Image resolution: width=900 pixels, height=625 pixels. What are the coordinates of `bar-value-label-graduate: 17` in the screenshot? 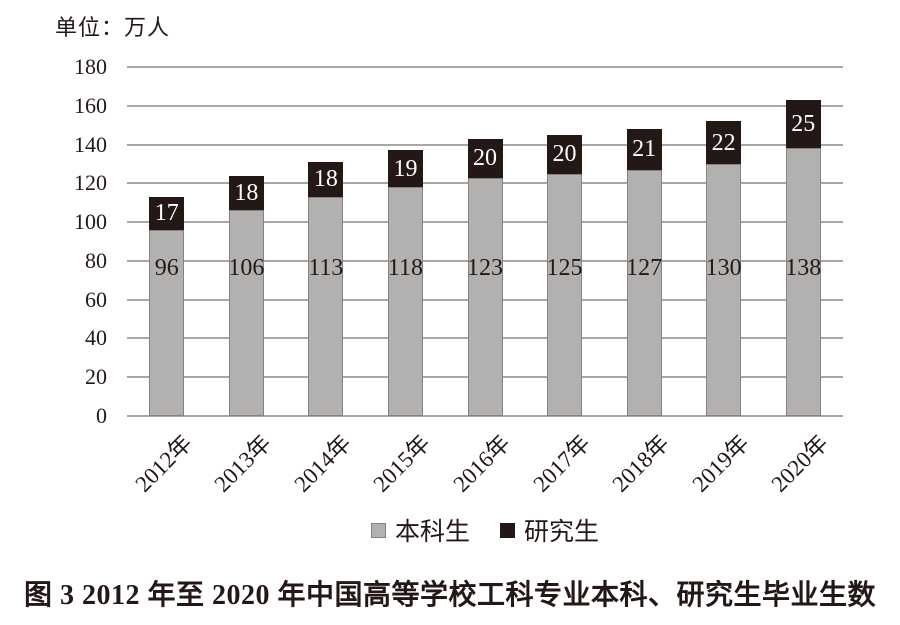 It's located at (166, 213).